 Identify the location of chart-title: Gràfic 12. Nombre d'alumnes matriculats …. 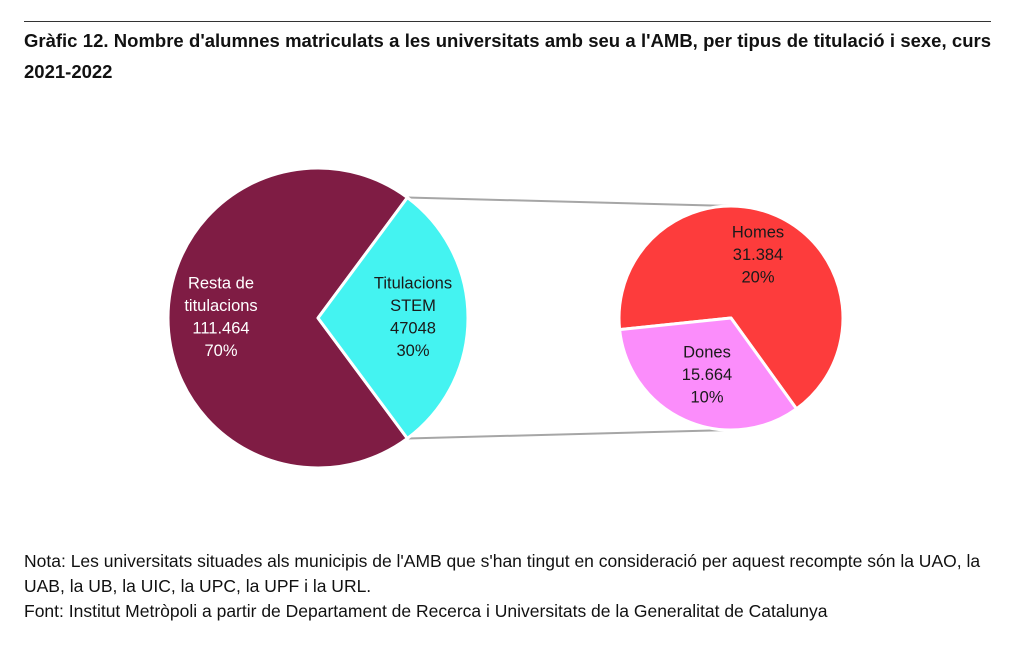
(507, 56).